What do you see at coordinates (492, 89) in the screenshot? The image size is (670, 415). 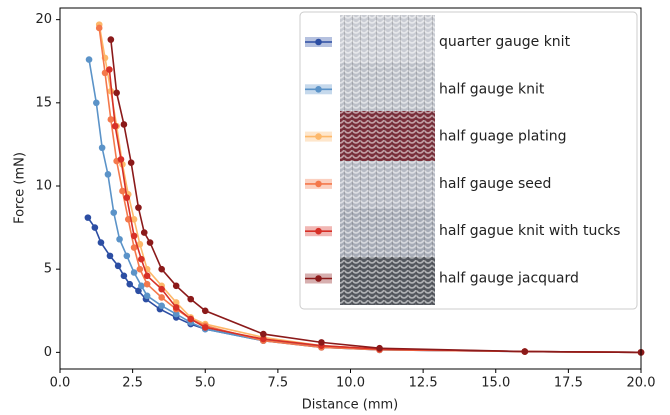 I see `legend-label: half gauge knit` at bounding box center [492, 89].